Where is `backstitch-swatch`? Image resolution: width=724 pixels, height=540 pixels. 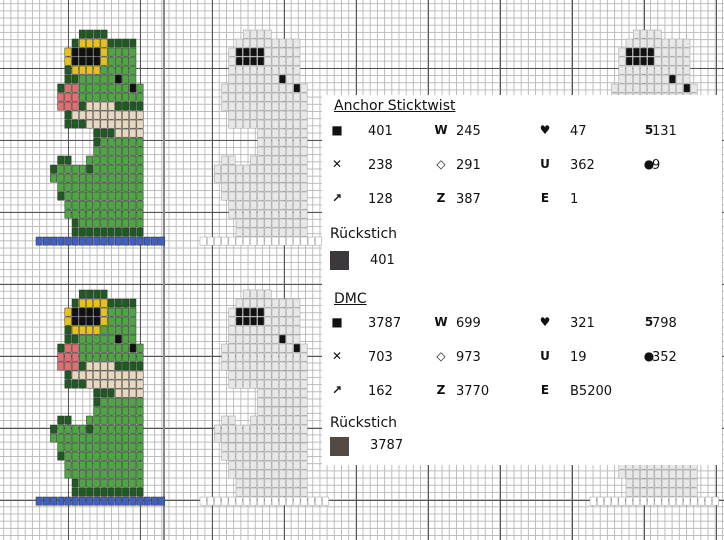
backstitch-swatch is located at coordinates (339, 260).